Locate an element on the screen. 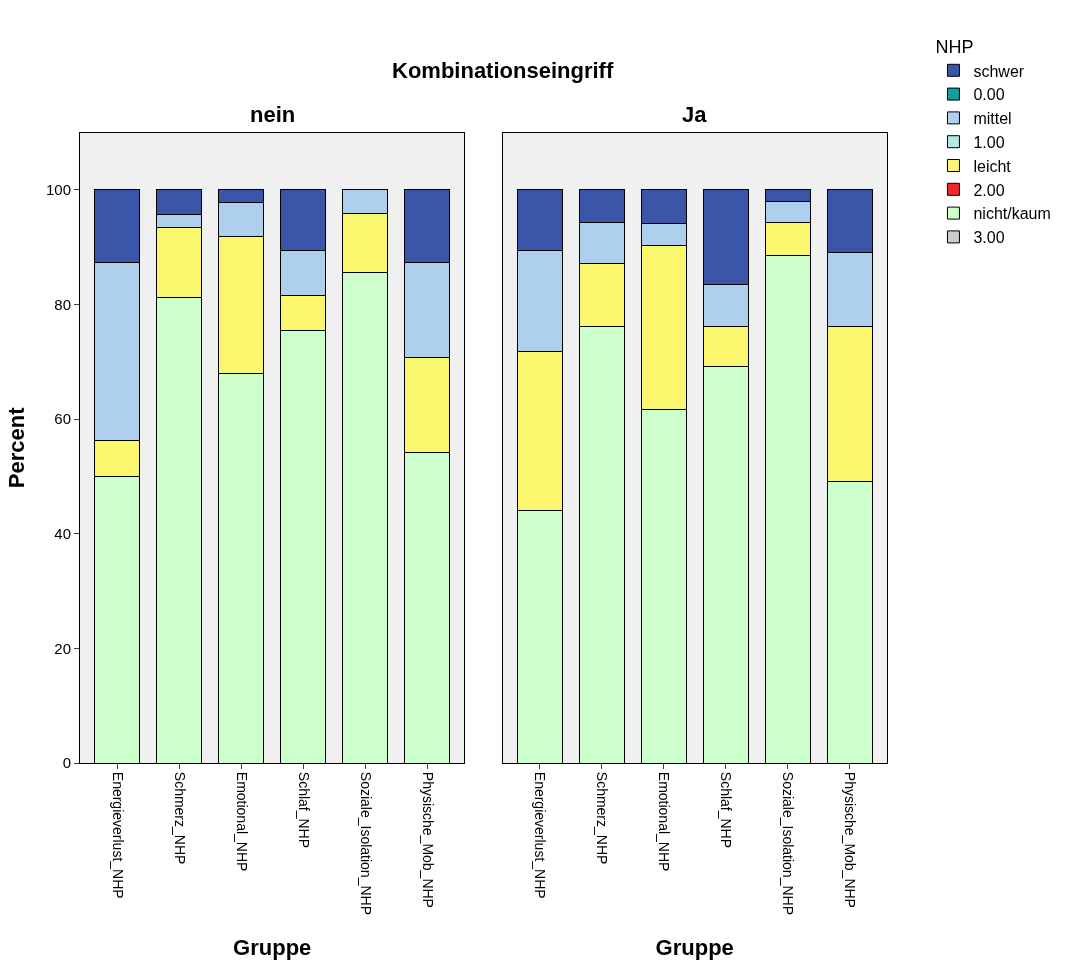 The width and height of the screenshot is (1075, 967). y-axis-title: Percent is located at coordinates (16, 447).